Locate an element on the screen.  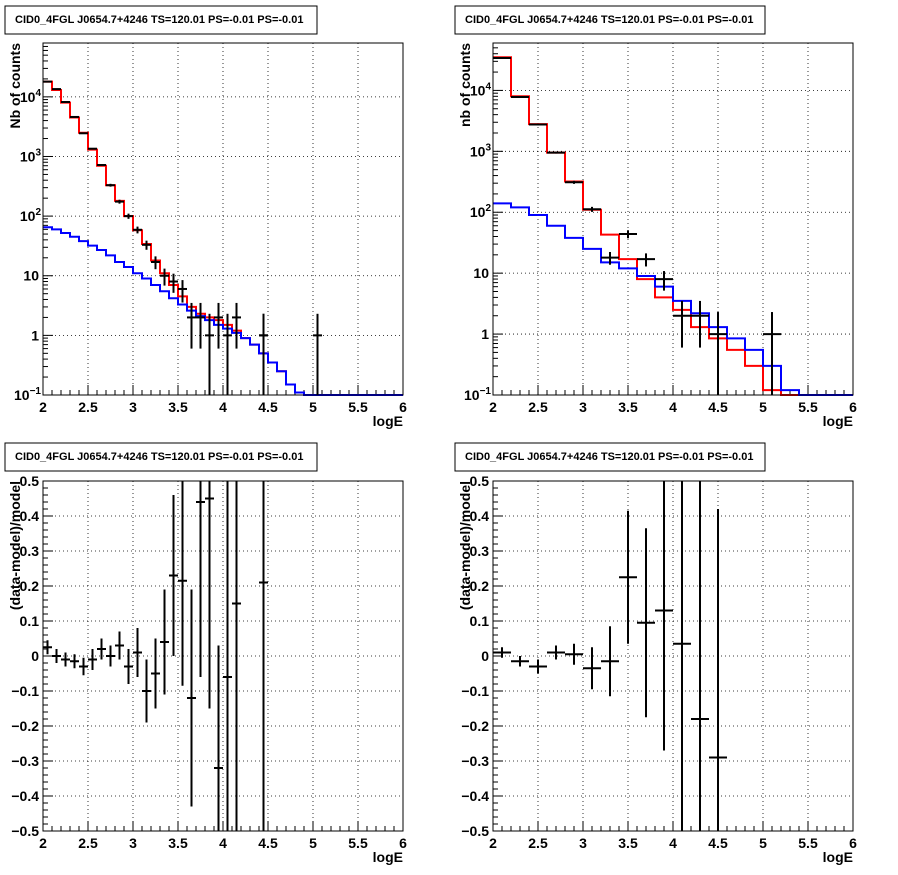
y-tick-label: 0.2 is located at coordinates (30, 586).